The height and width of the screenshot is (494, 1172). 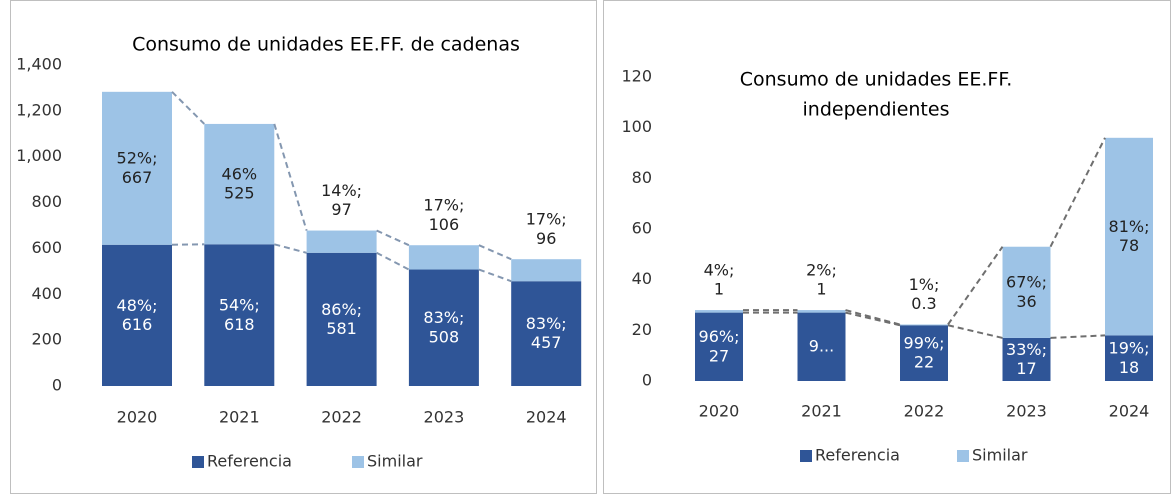 What do you see at coordinates (642, 228) in the screenshot?
I see `y-tick-label: 60` at bounding box center [642, 228].